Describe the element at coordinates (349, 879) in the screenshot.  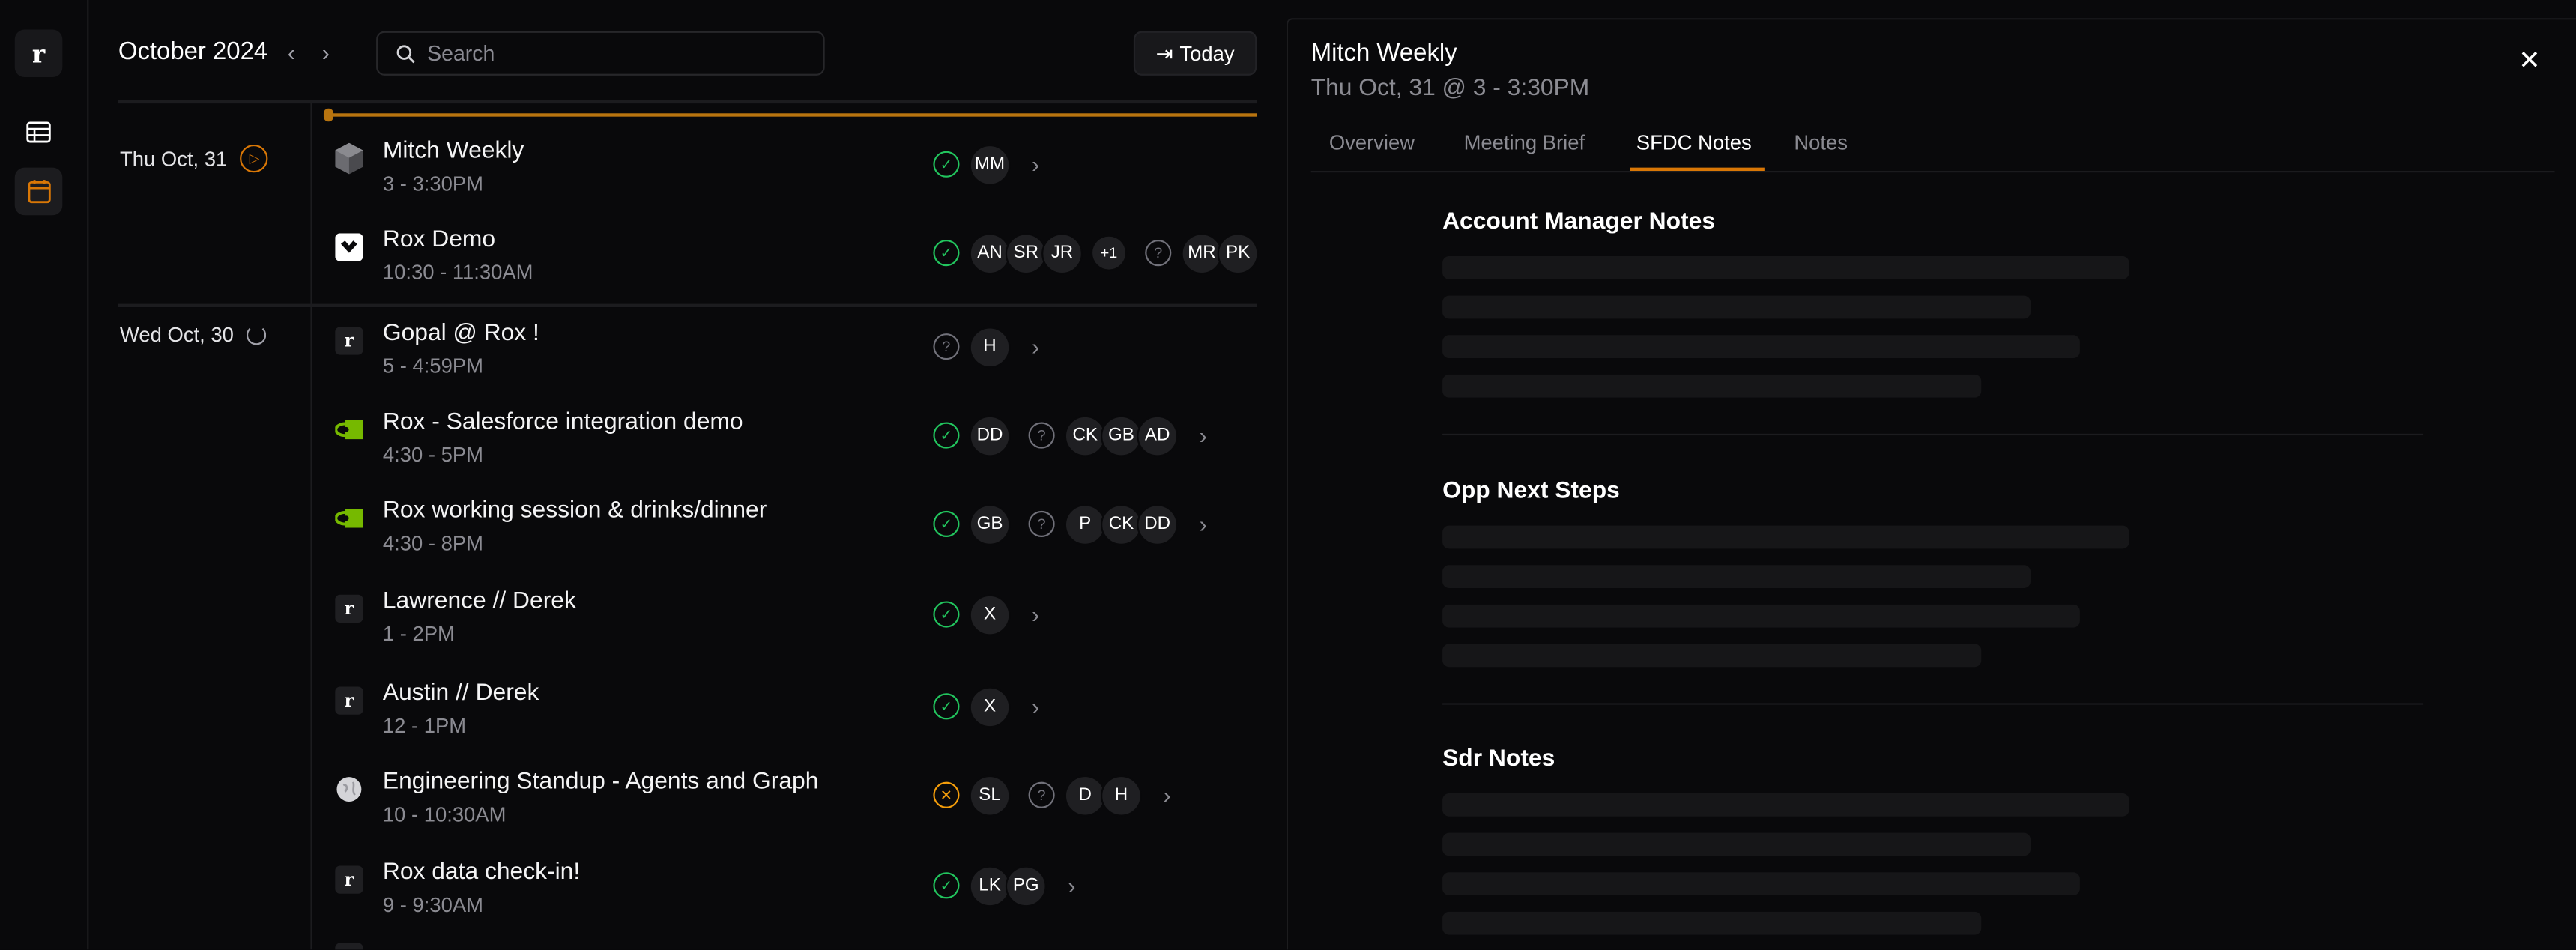
I see `rox-logo-icon: r` at that location.